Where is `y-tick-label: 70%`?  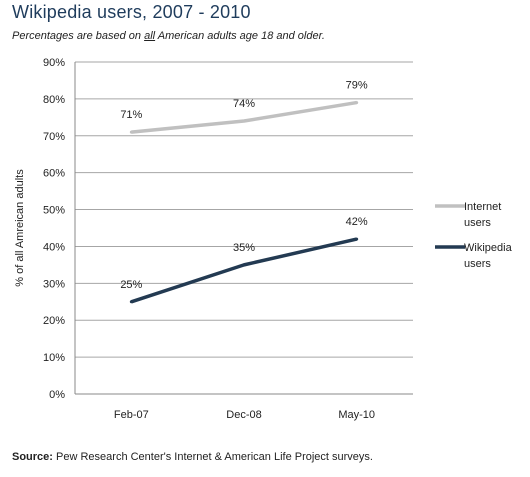 y-tick-label: 70% is located at coordinates (54, 137).